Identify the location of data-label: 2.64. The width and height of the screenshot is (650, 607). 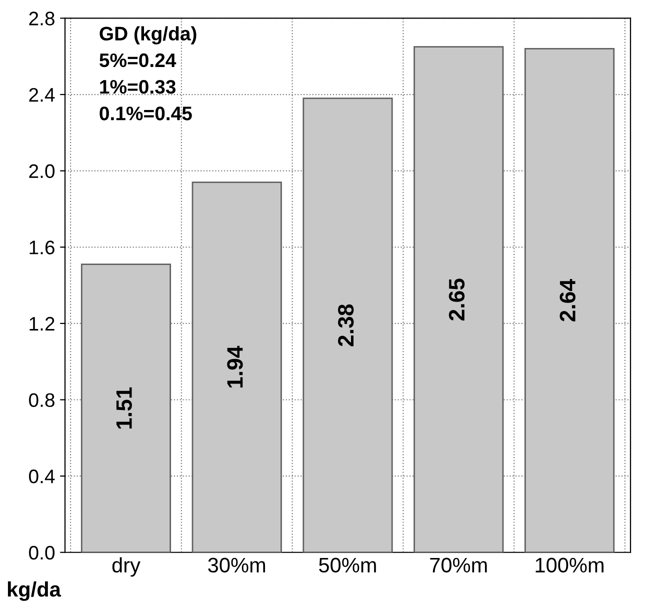
(568, 300).